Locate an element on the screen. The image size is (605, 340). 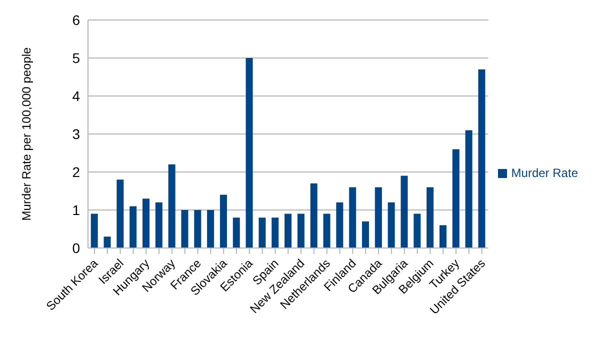
y-axis-title: Murder Rate per 100,000 people is located at coordinates (26, 133).